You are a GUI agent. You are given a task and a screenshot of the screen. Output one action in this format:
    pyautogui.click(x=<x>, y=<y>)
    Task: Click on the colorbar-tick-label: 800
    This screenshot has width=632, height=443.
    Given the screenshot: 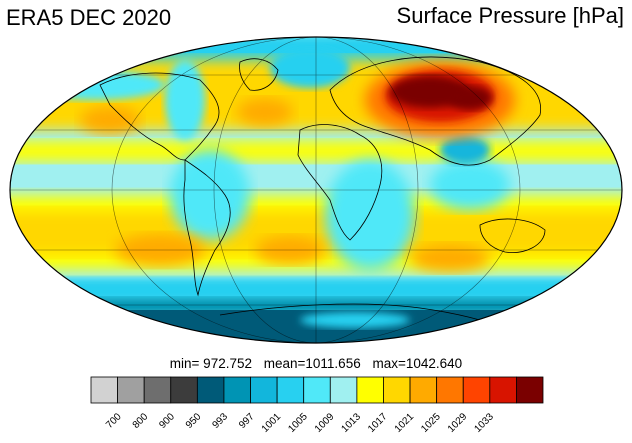 What is the action you would take?
    pyautogui.click(x=141, y=421)
    